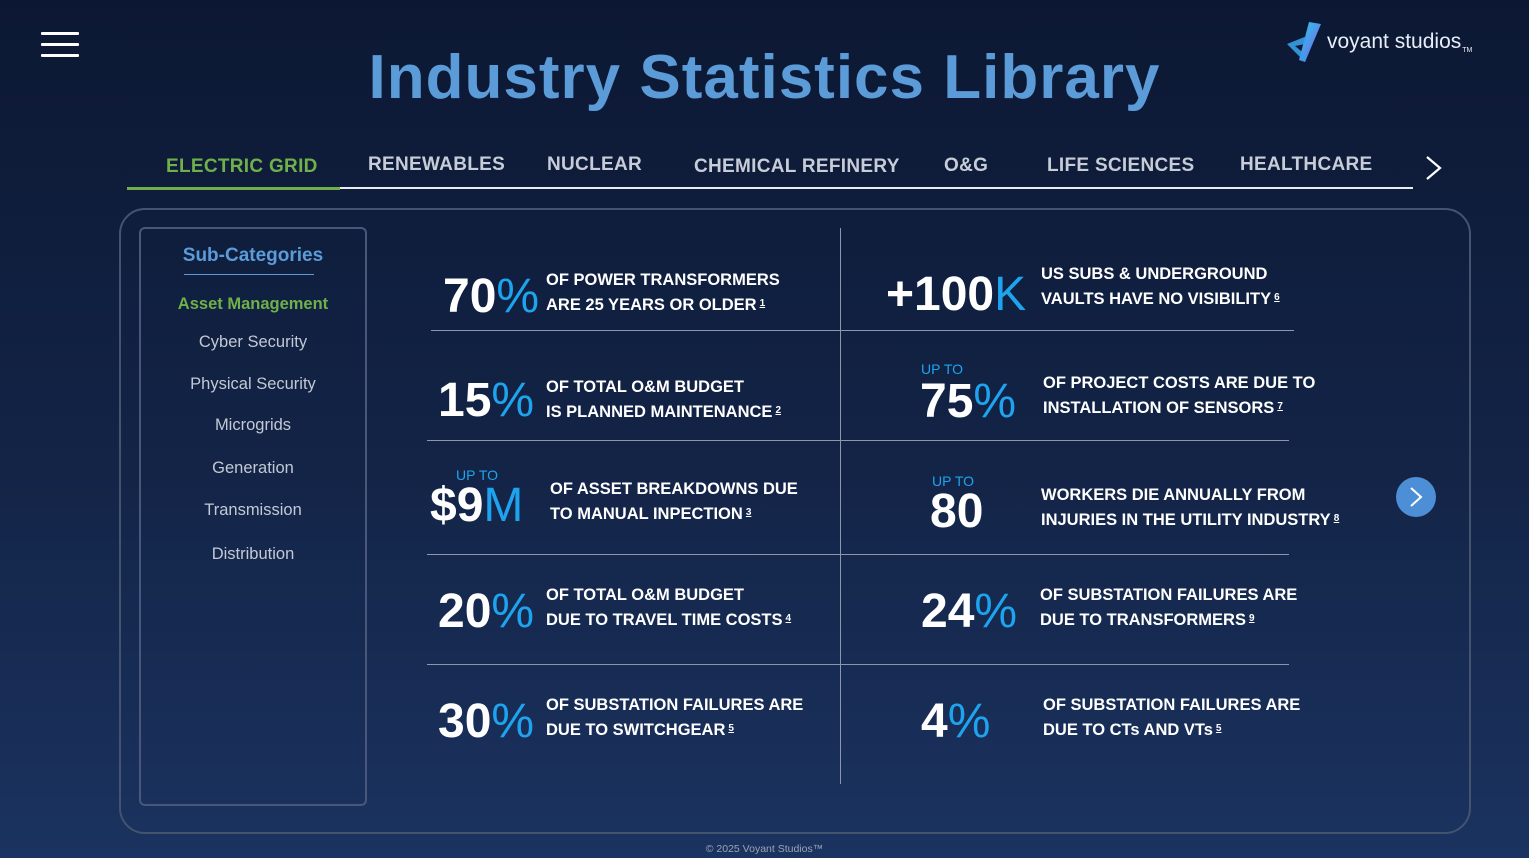  I want to click on copyright-footer: © 2025 Voyant Studios™, so click(764, 849).